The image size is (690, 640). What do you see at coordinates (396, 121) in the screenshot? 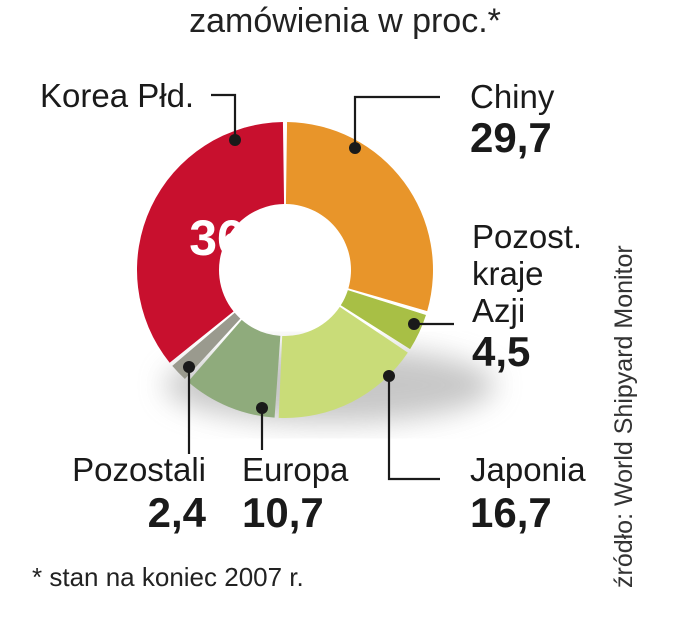
I see `leader-line-chiny` at bounding box center [396, 121].